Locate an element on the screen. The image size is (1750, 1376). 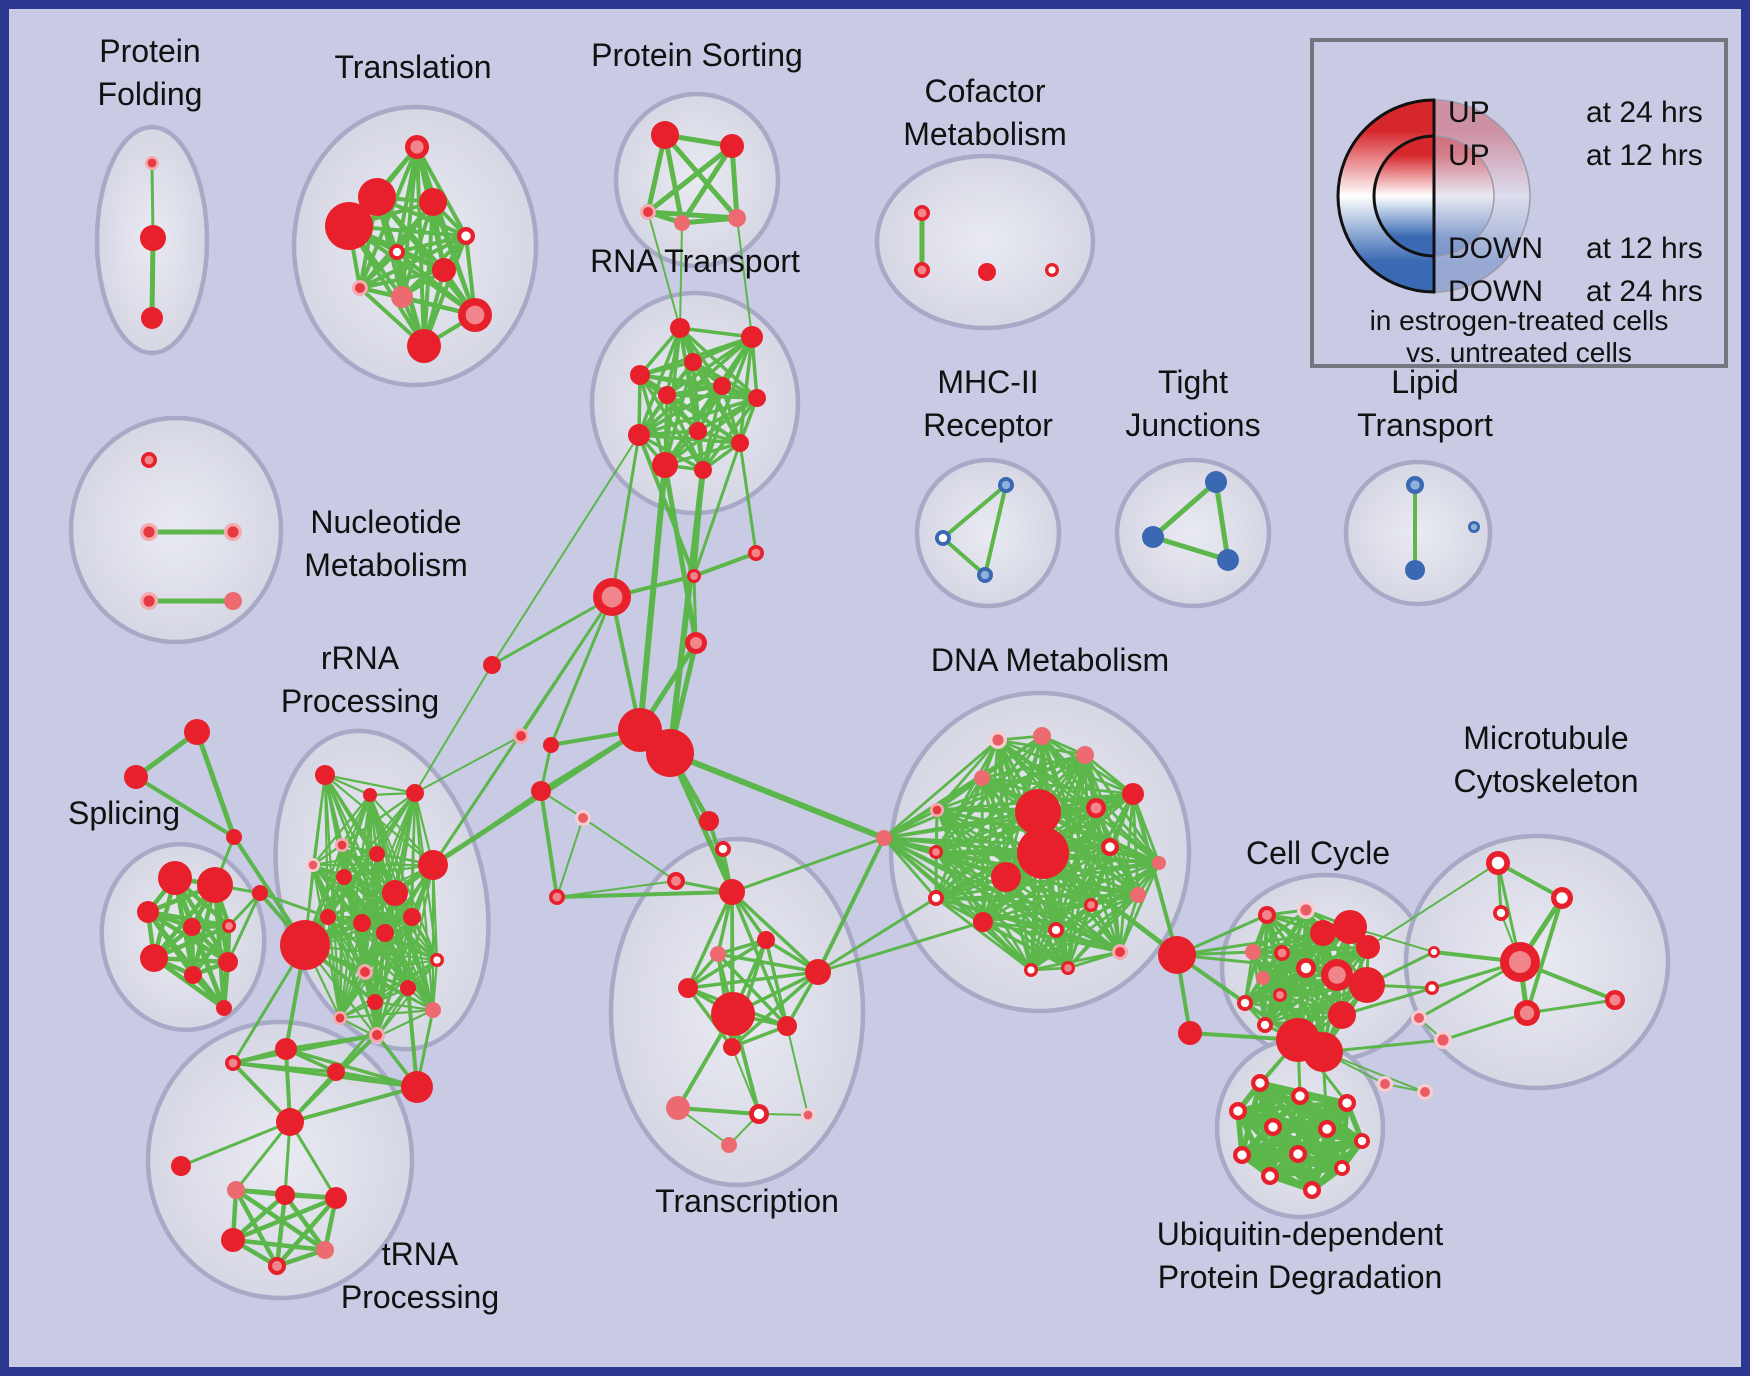
node-dm7 is located at coordinates (1096, 808).